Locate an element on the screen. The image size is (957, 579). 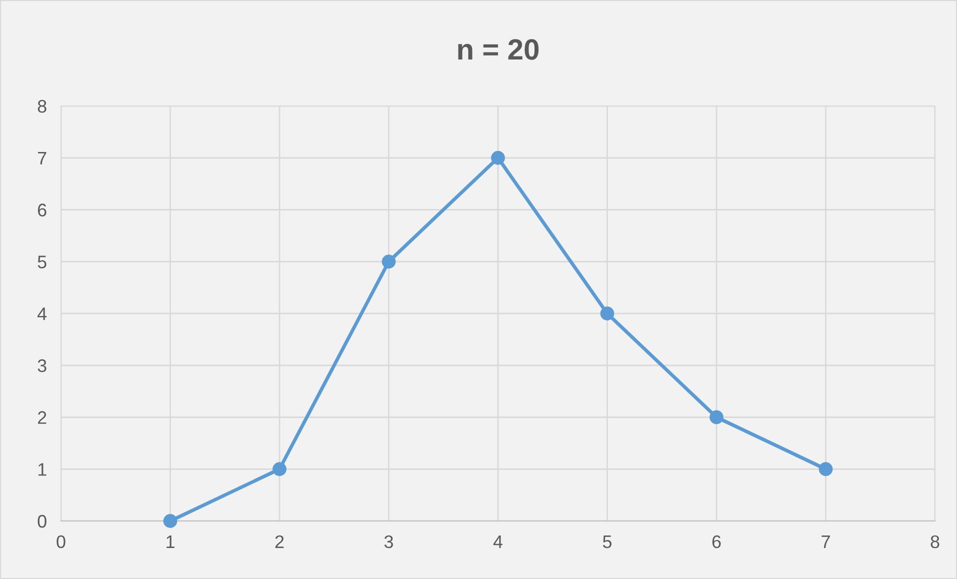
y-tick-label: 8 is located at coordinates (42, 106).